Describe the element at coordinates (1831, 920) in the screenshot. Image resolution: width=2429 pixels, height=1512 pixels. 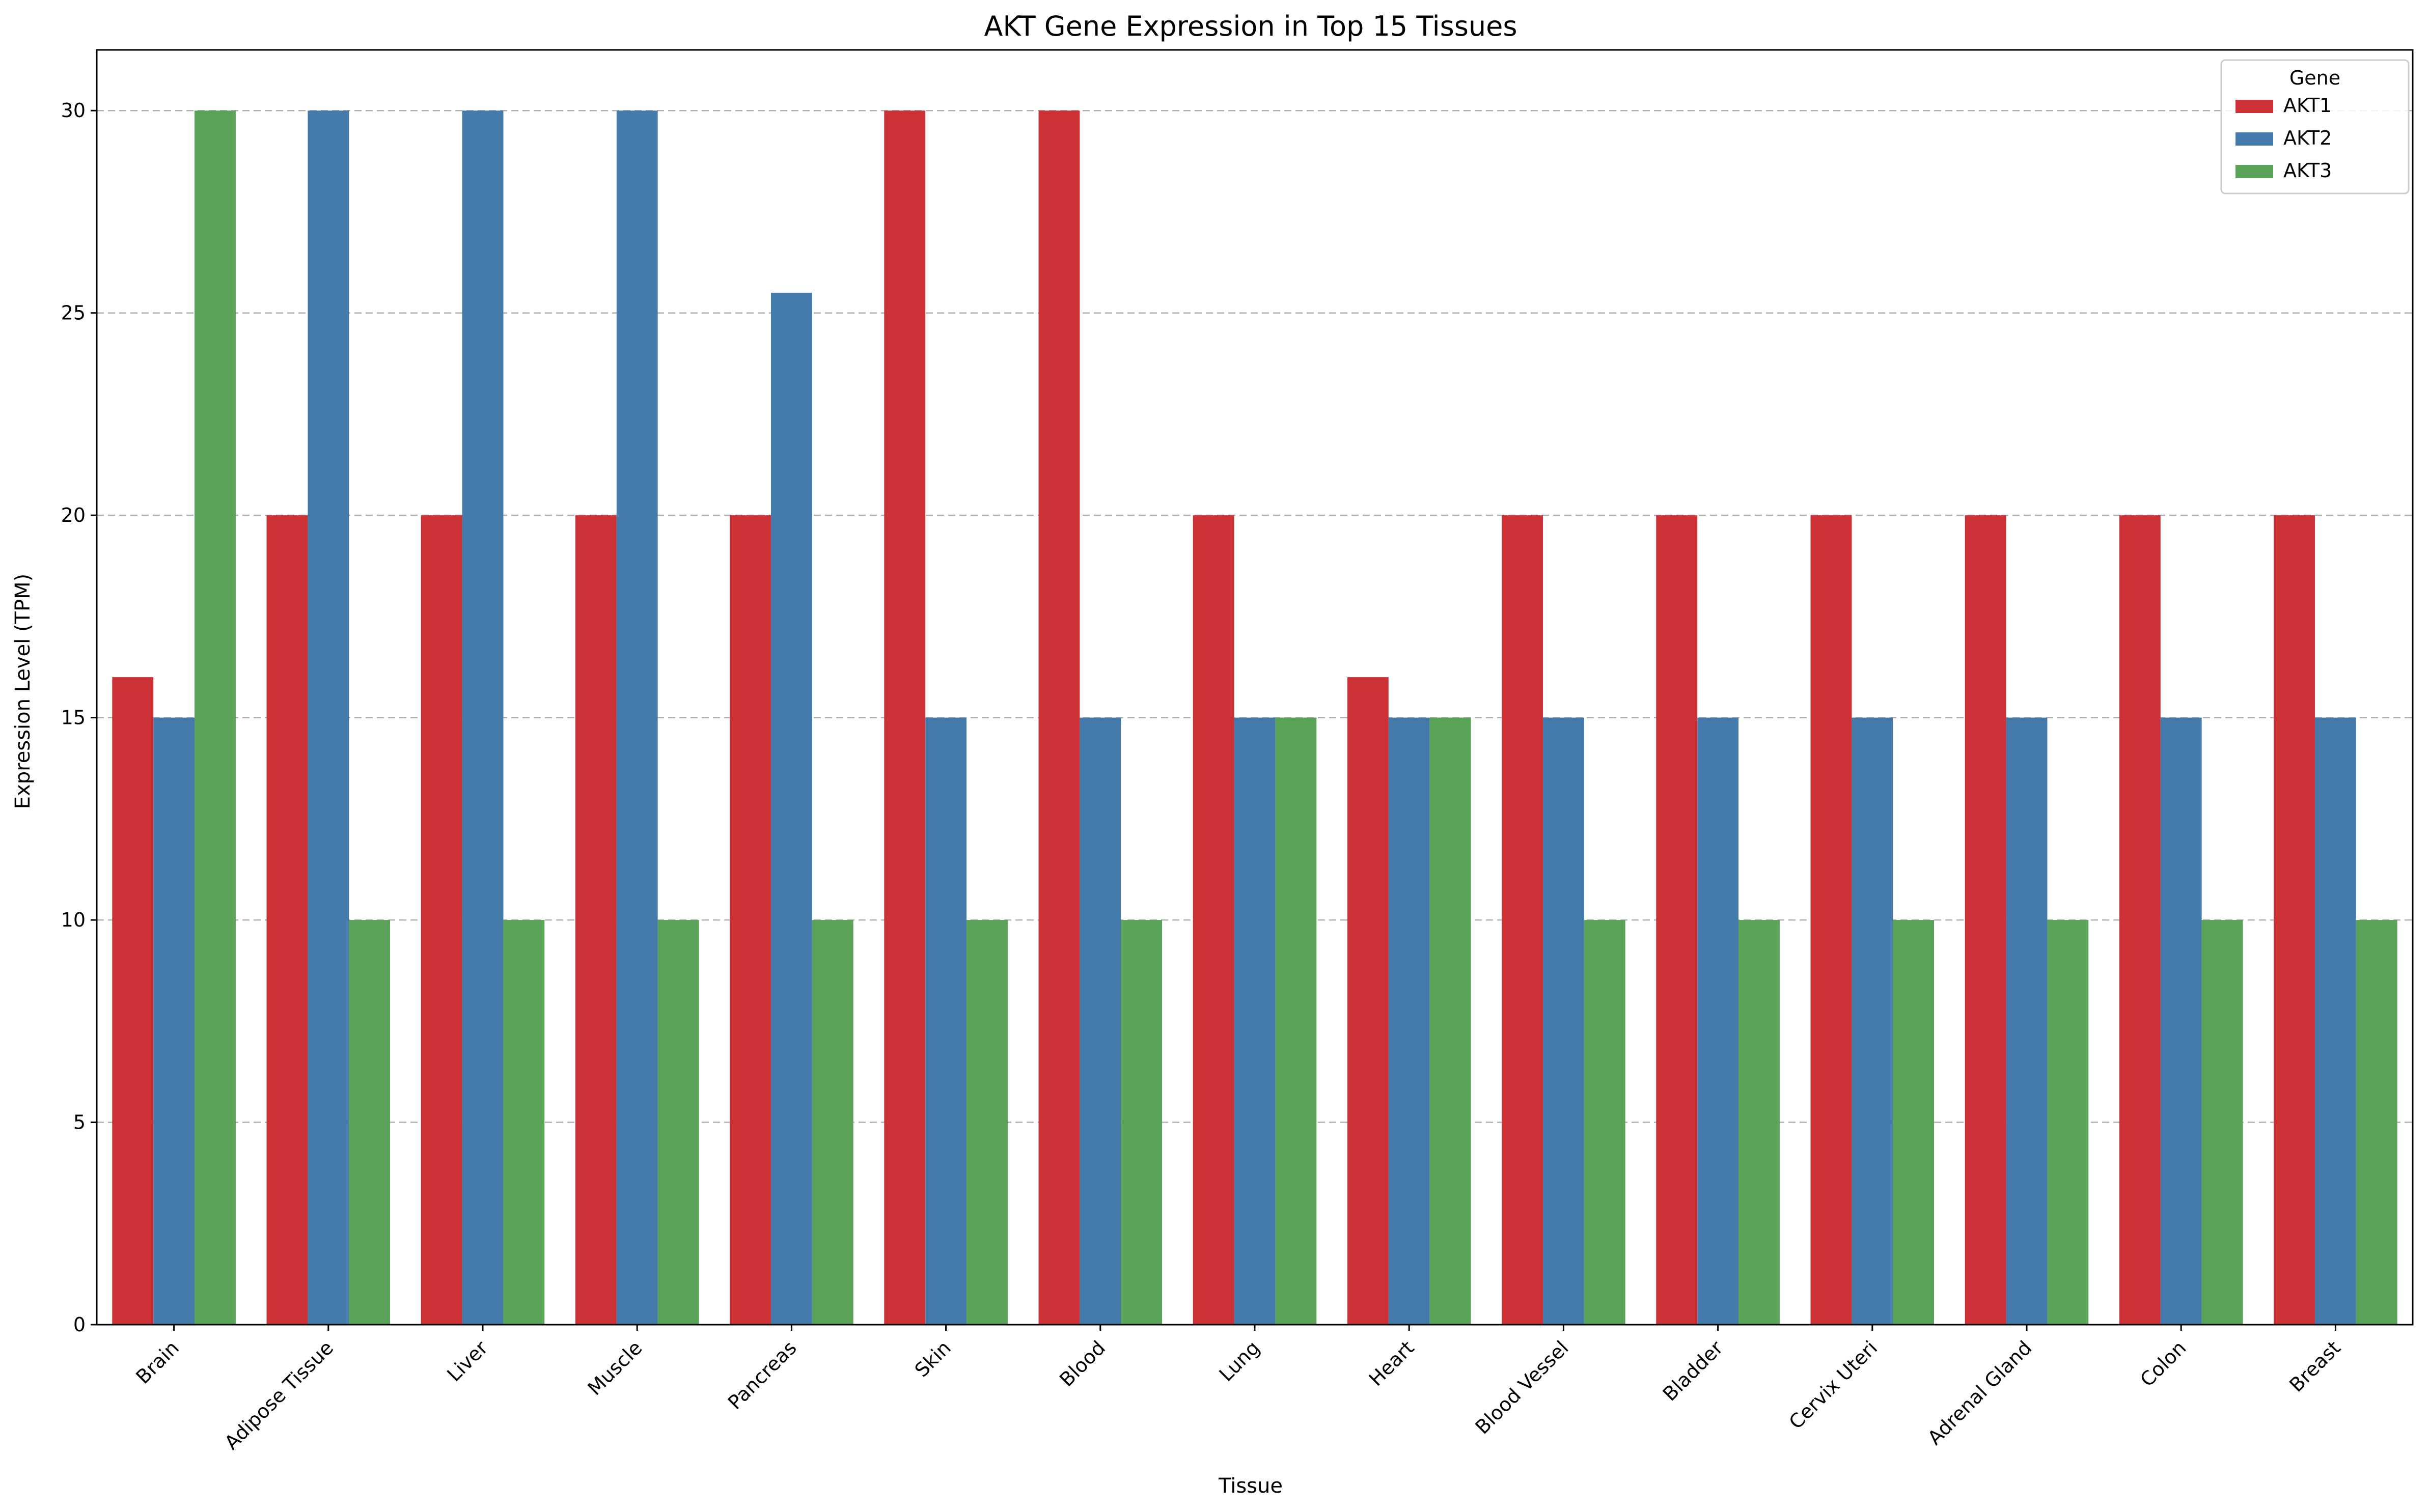
I see `bar-akt1-cervix-uteri` at that location.